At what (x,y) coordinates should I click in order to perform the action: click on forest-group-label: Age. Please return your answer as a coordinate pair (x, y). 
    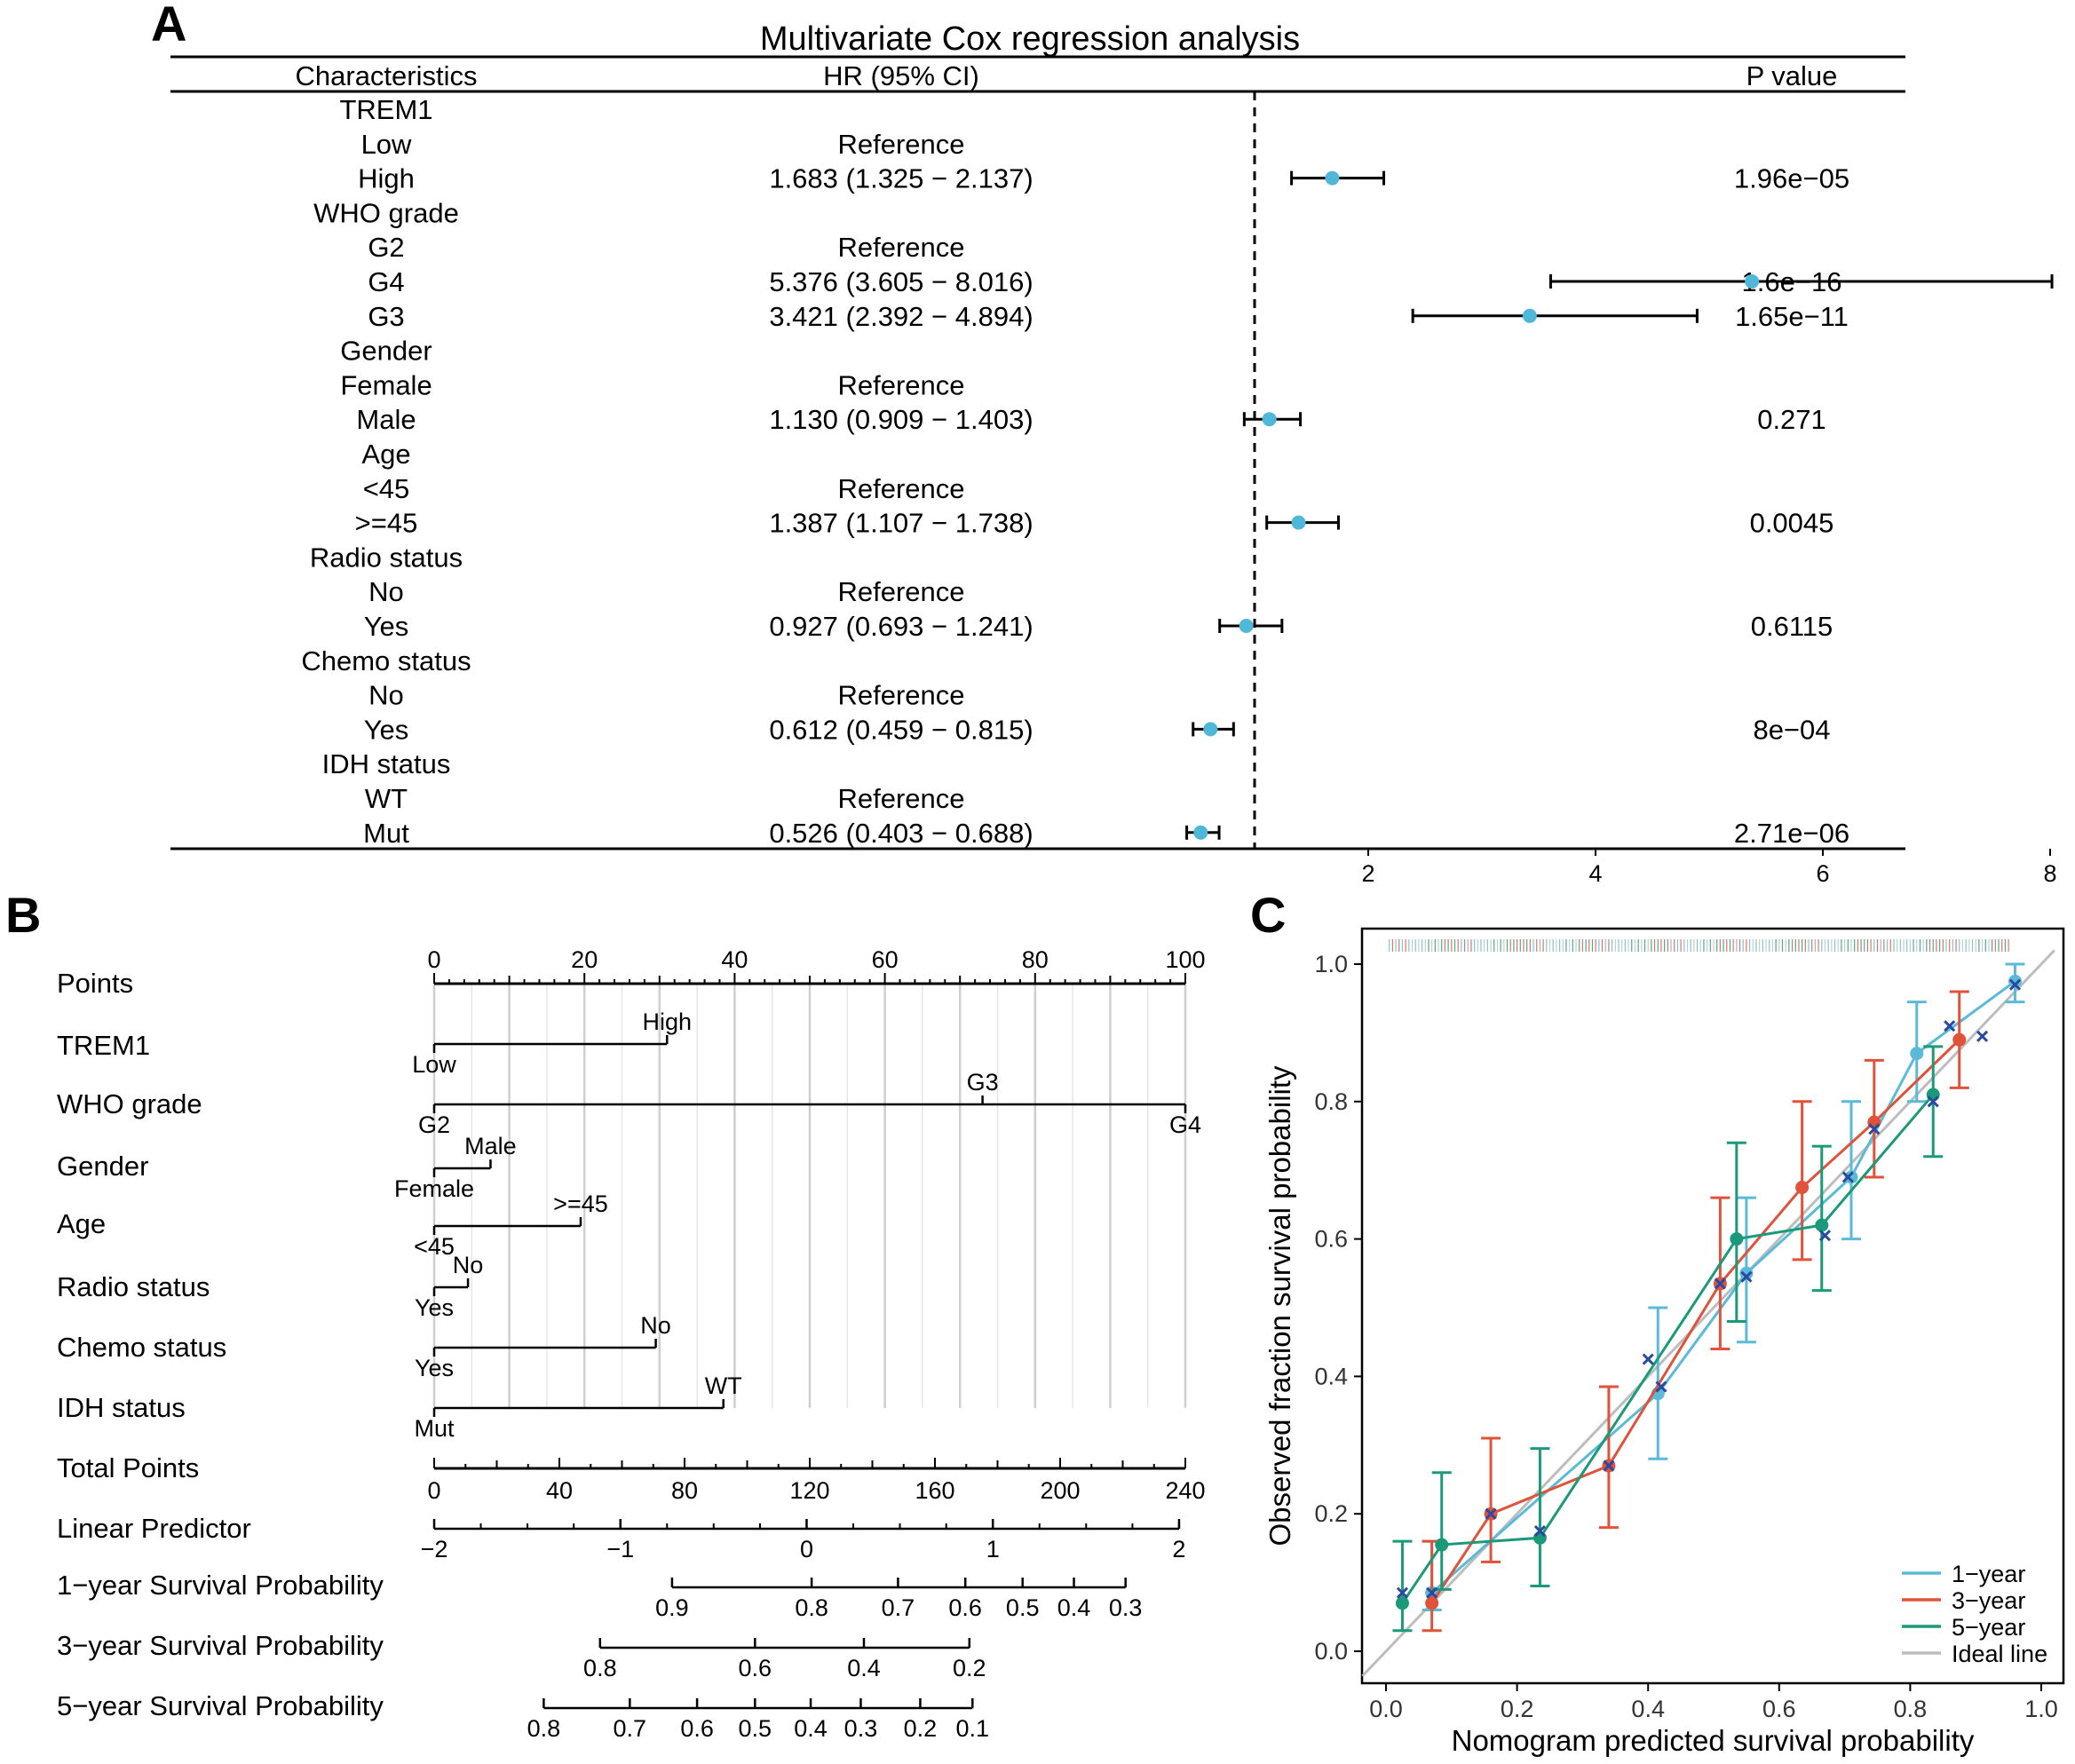
    Looking at the image, I should click on (386, 454).